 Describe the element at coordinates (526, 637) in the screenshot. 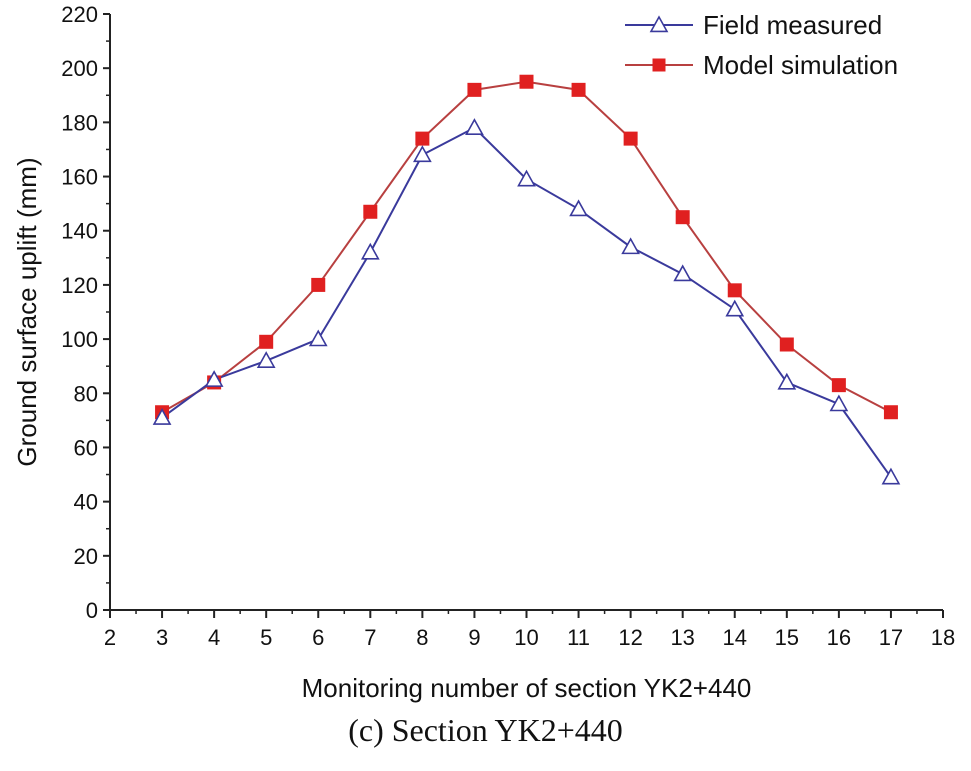

I see `x-tick-label: 10` at that location.